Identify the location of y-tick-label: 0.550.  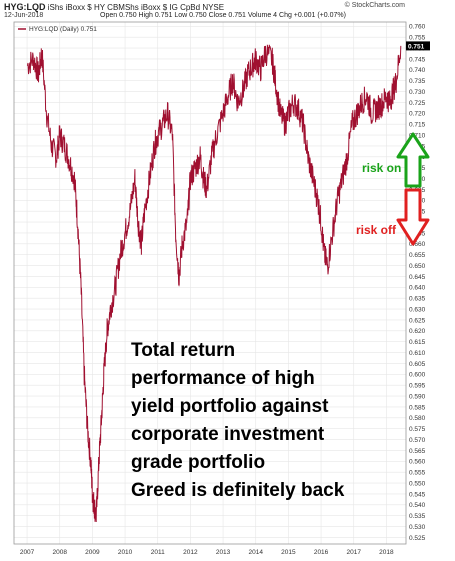
(417, 483).